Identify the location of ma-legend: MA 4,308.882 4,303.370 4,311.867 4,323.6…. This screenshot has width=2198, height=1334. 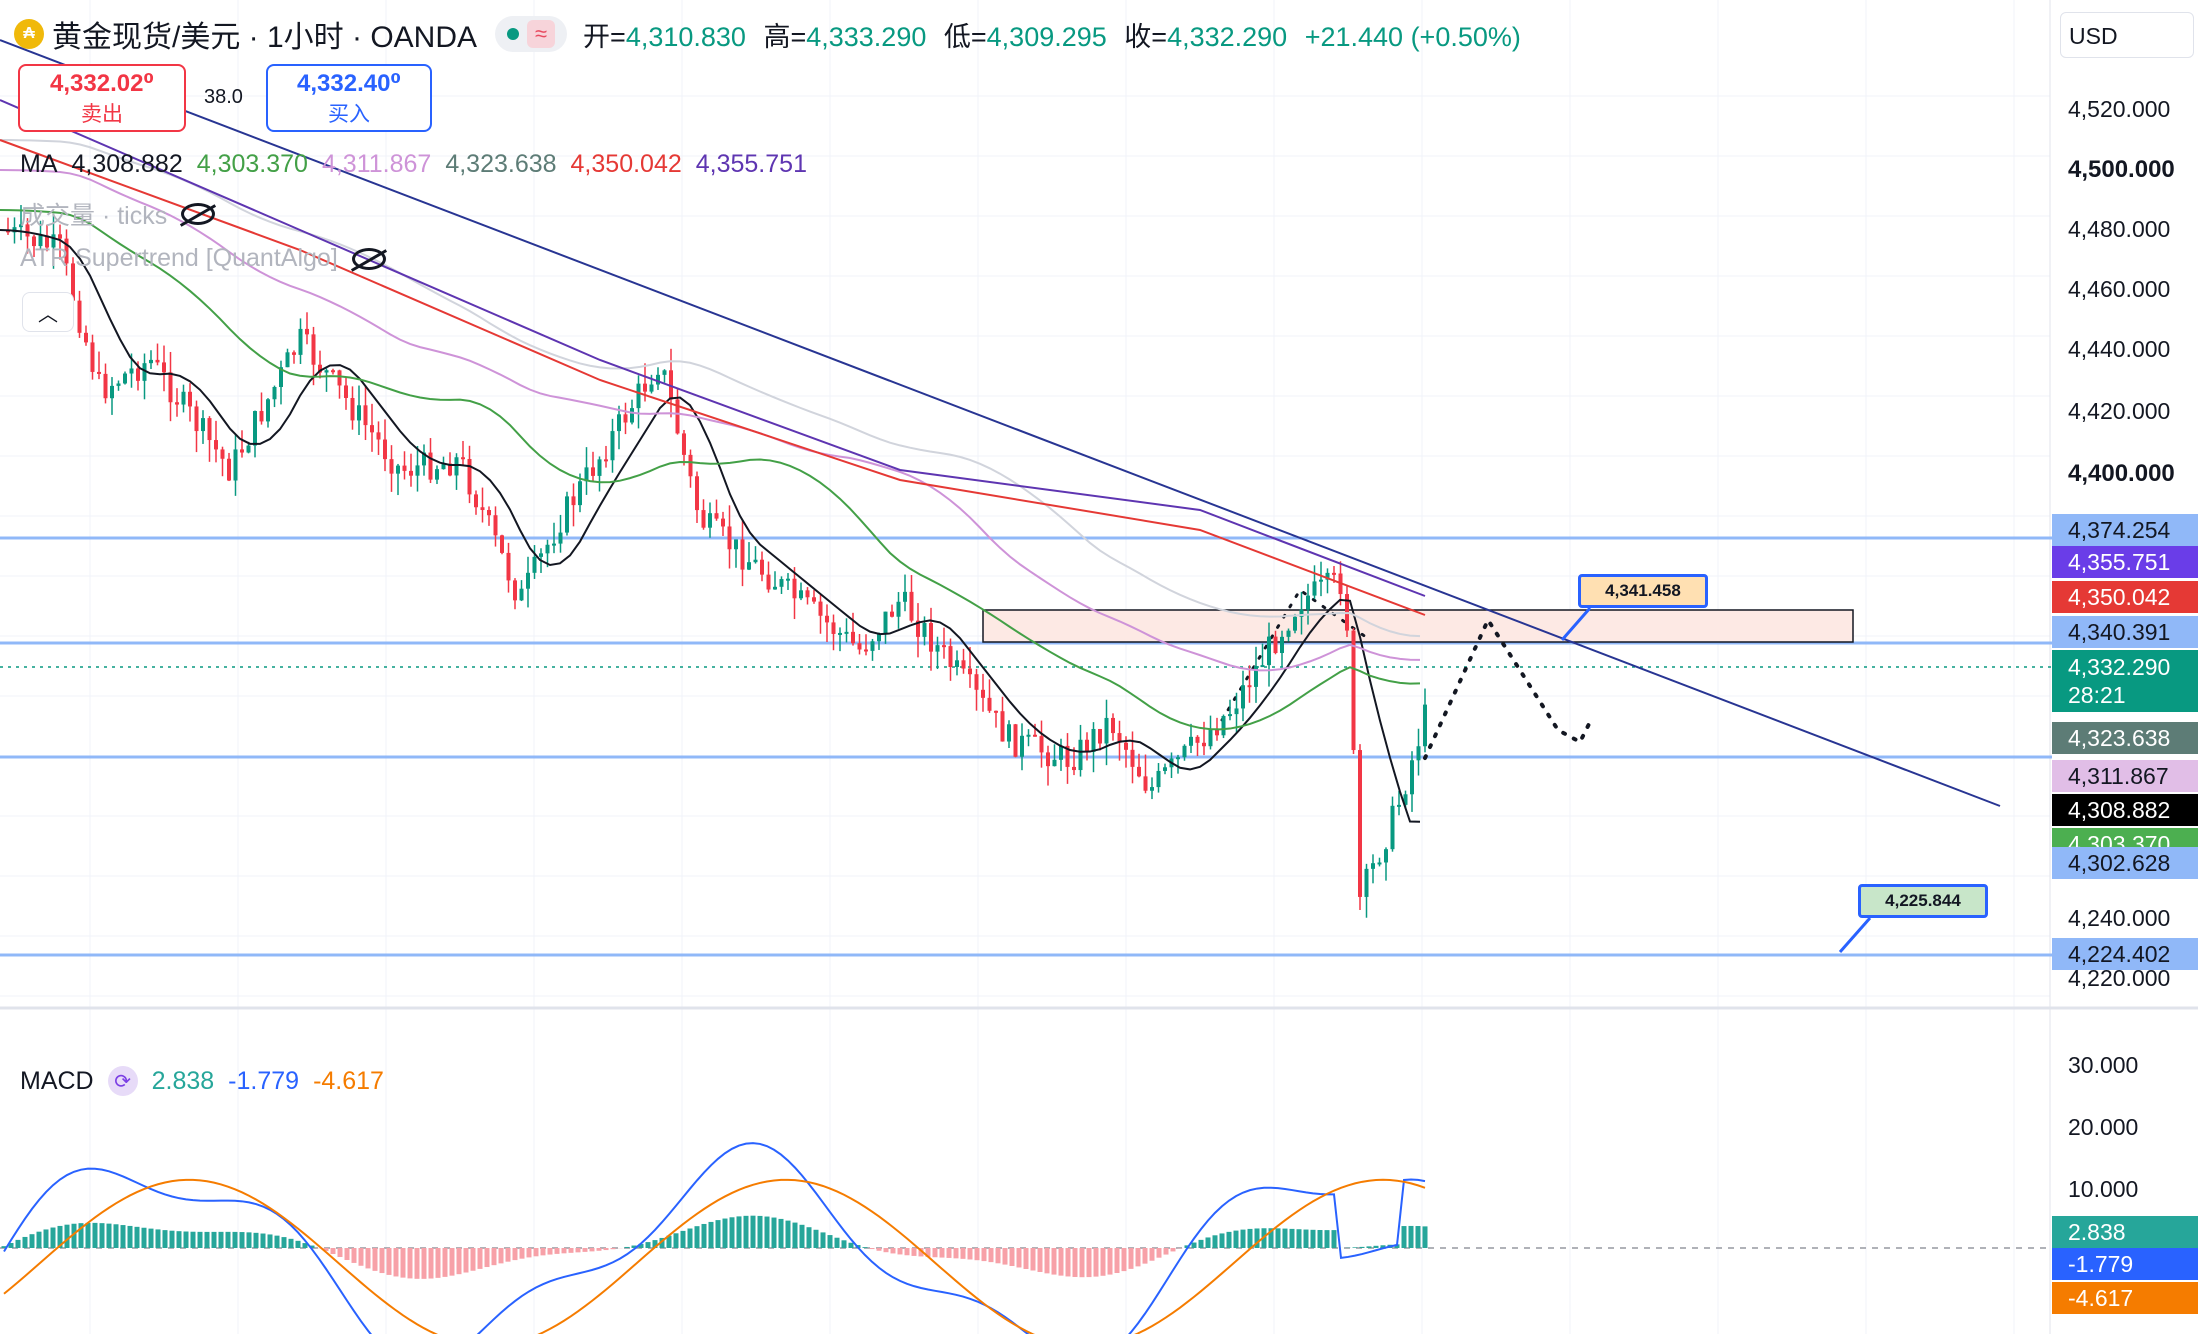
(413, 164).